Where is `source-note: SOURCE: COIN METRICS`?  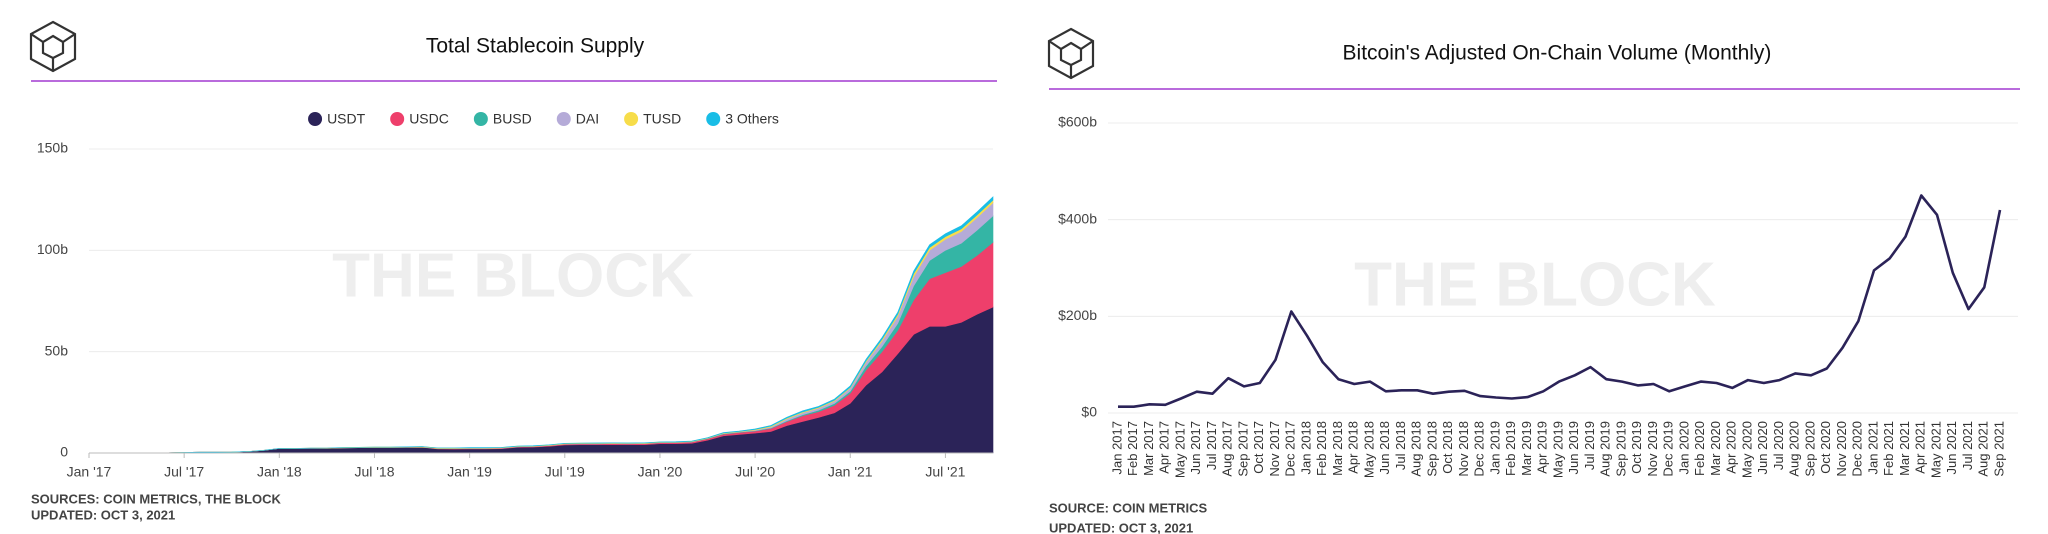
source-note: SOURCE: COIN METRICS is located at coordinates (1128, 507).